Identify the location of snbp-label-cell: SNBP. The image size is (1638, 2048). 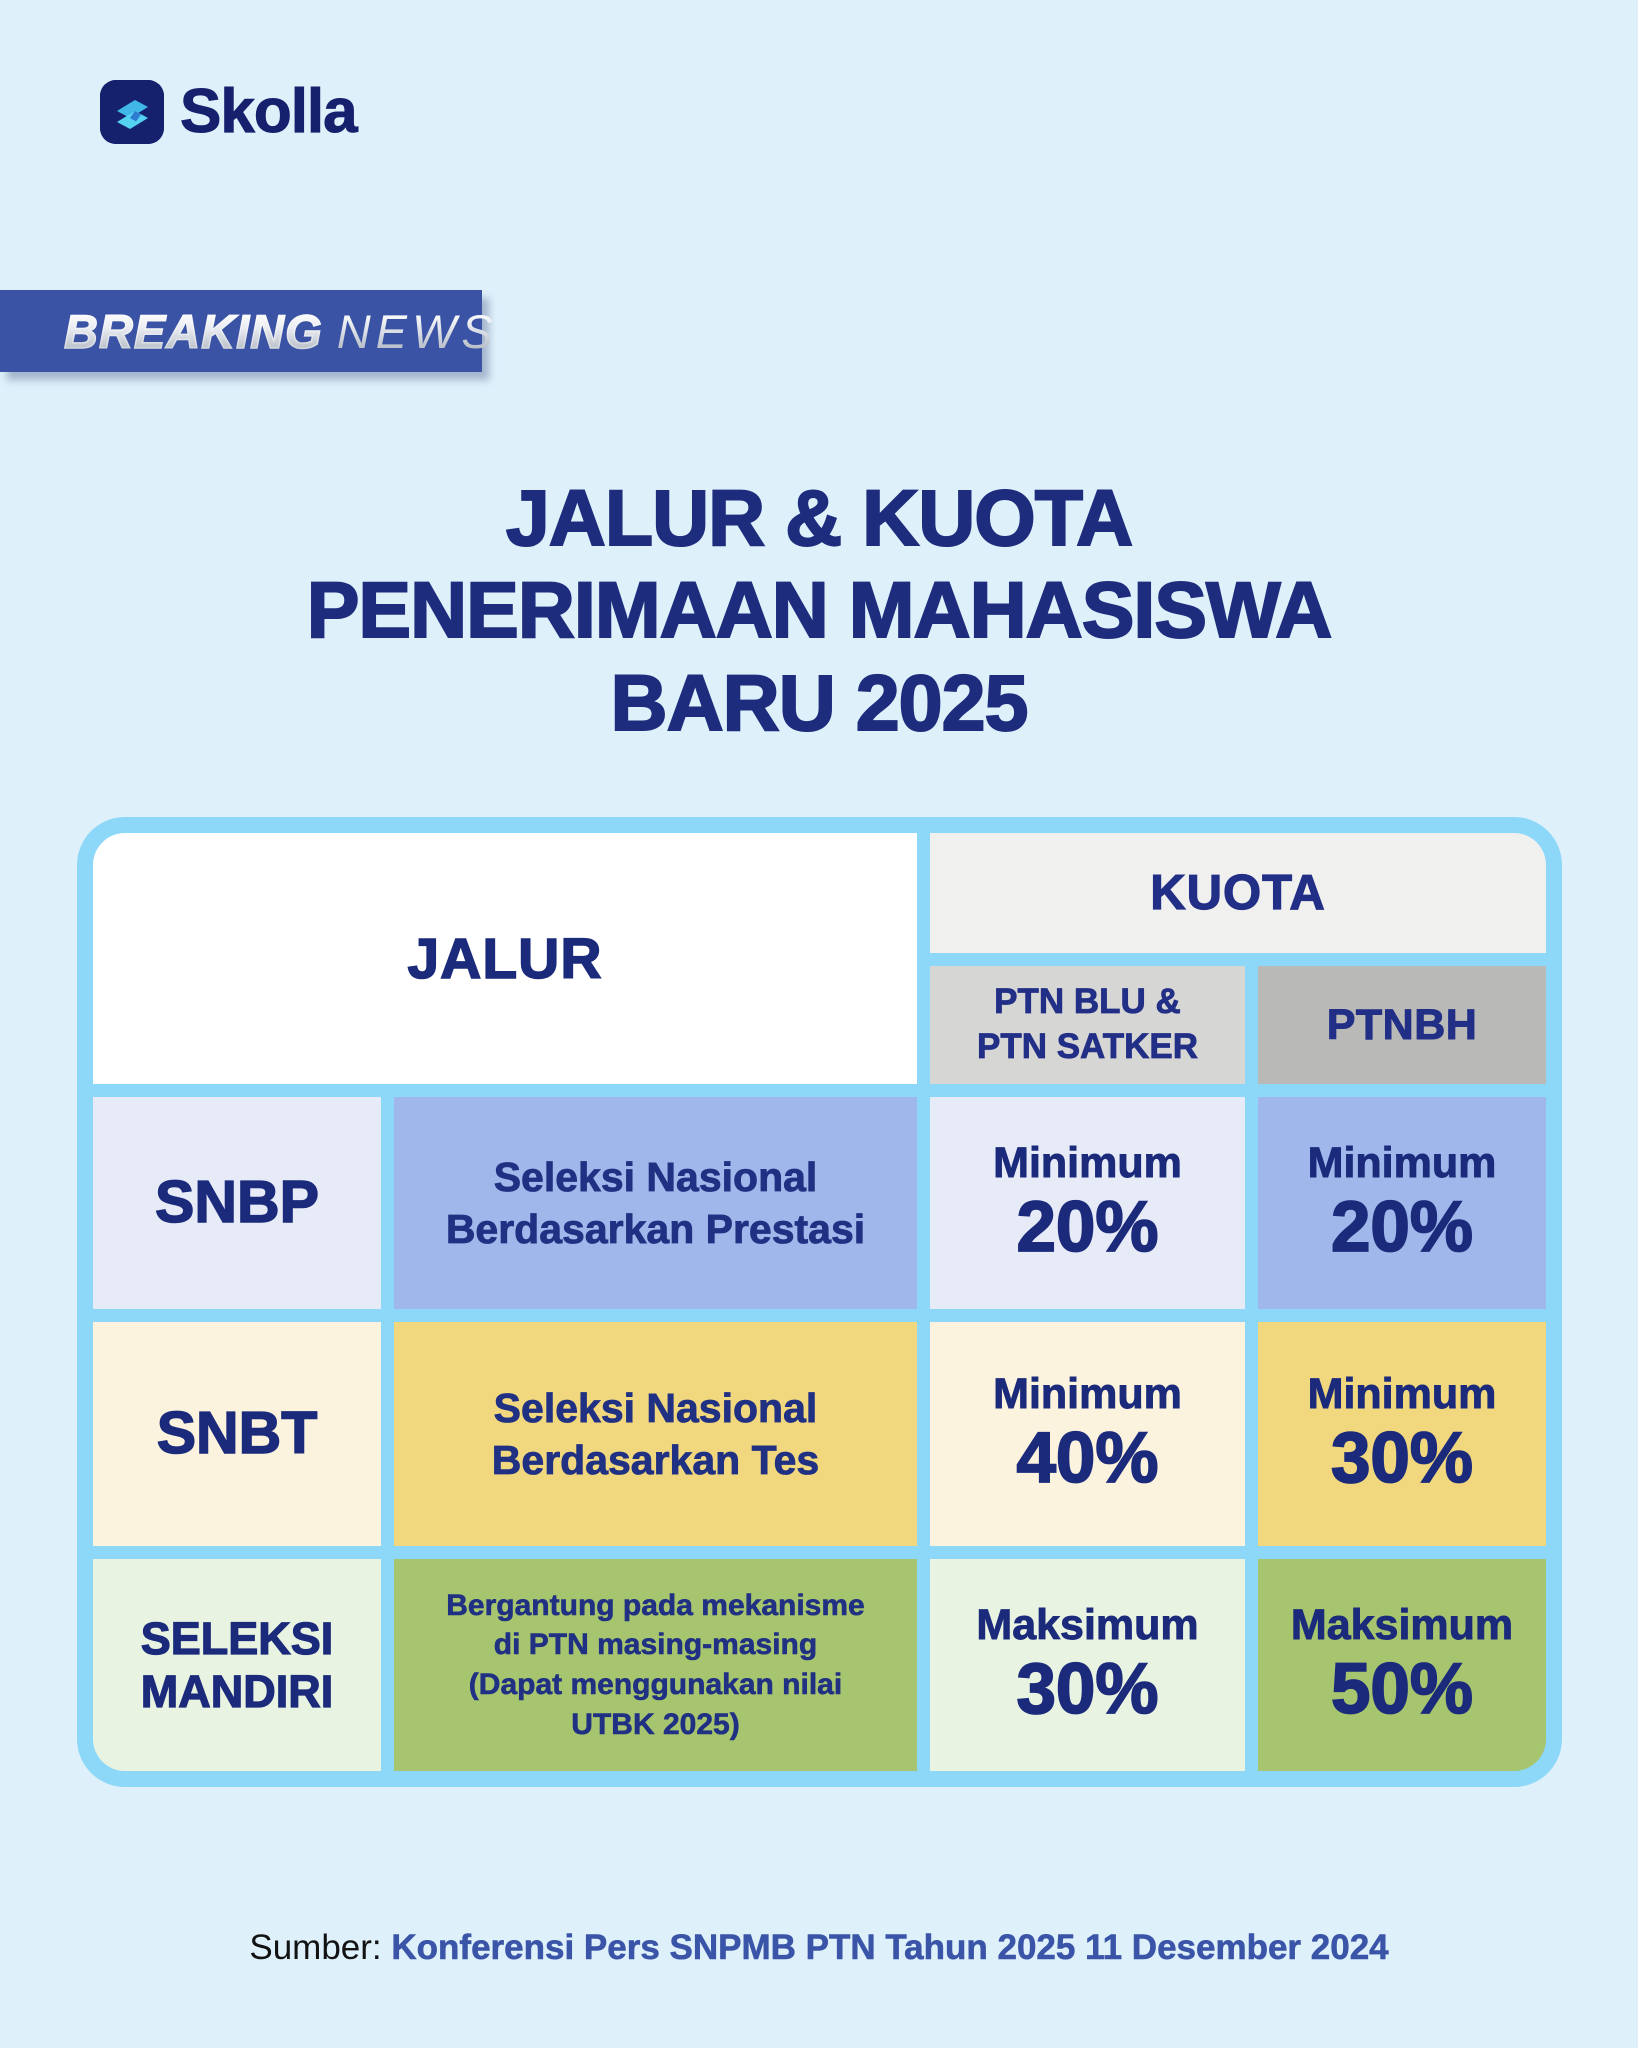
(237, 1203).